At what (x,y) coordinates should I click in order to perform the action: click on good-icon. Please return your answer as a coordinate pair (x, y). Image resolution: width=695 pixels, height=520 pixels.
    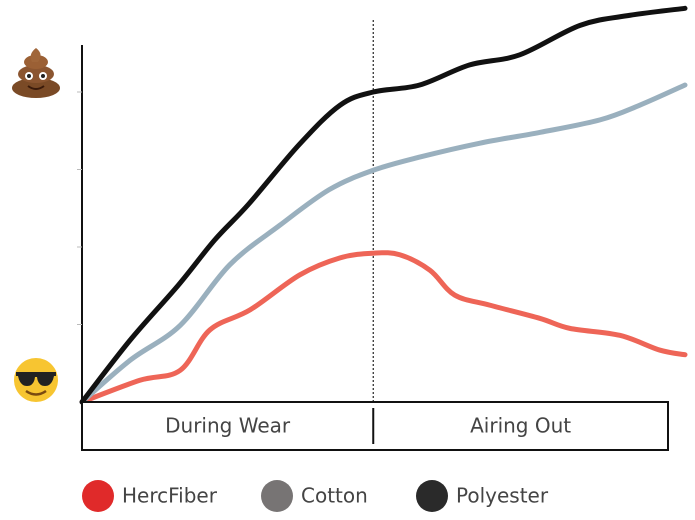
    Looking at the image, I should click on (36, 380).